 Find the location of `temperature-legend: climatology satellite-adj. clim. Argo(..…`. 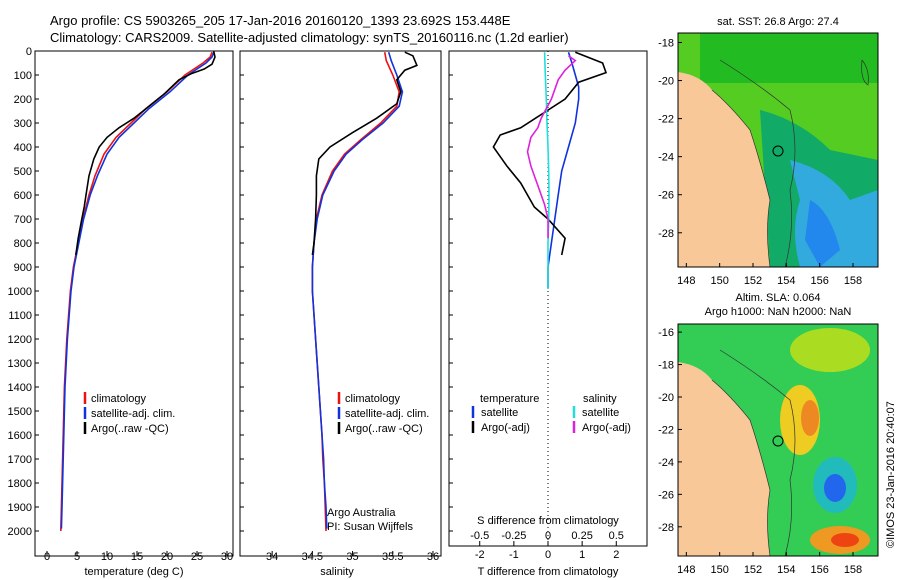

temperature-legend: climatology satellite-adj. clim. Argo(..… is located at coordinates (129, 413).